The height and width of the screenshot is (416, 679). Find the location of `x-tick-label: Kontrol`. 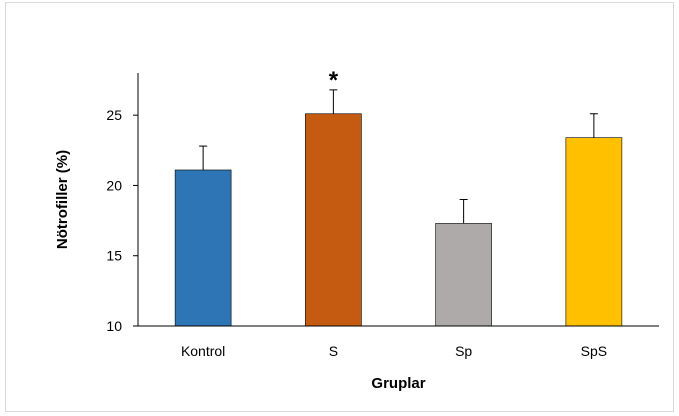

x-tick-label: Kontrol is located at coordinates (203, 351).